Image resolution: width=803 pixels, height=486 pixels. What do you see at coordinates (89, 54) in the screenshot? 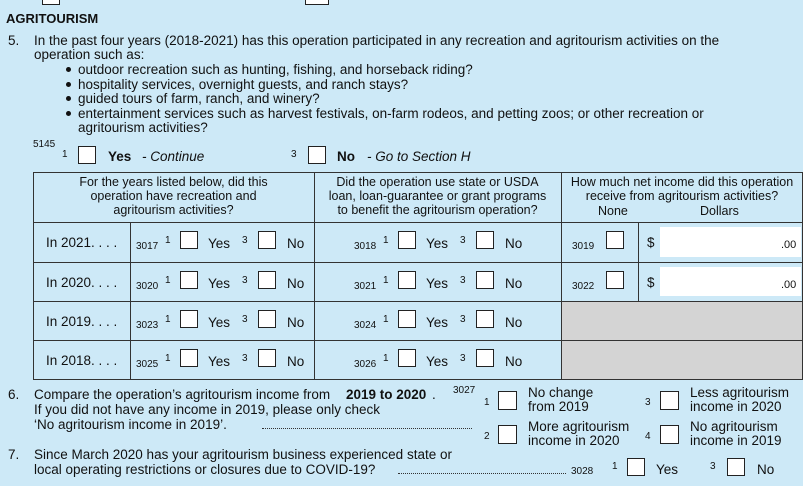
I see `question-text: operation such as:` at bounding box center [89, 54].